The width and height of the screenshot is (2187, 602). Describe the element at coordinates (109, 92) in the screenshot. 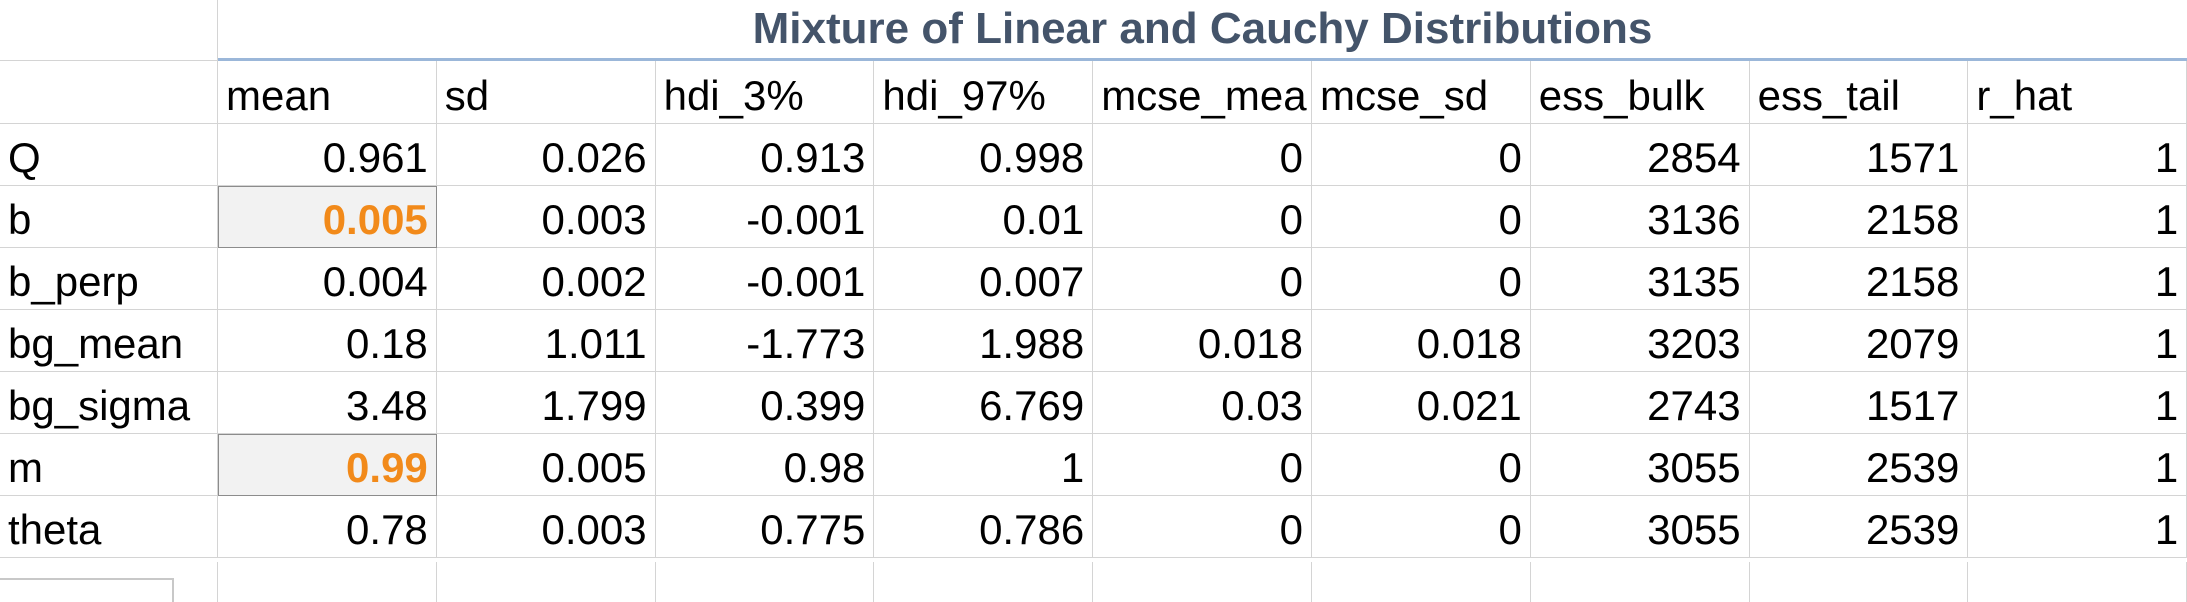

I see `row-header-blank` at that location.